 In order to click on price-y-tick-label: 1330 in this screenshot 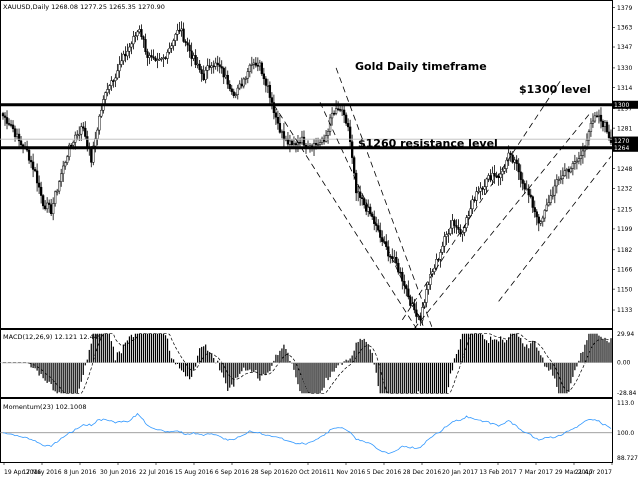, I will do `click(624, 68)`.